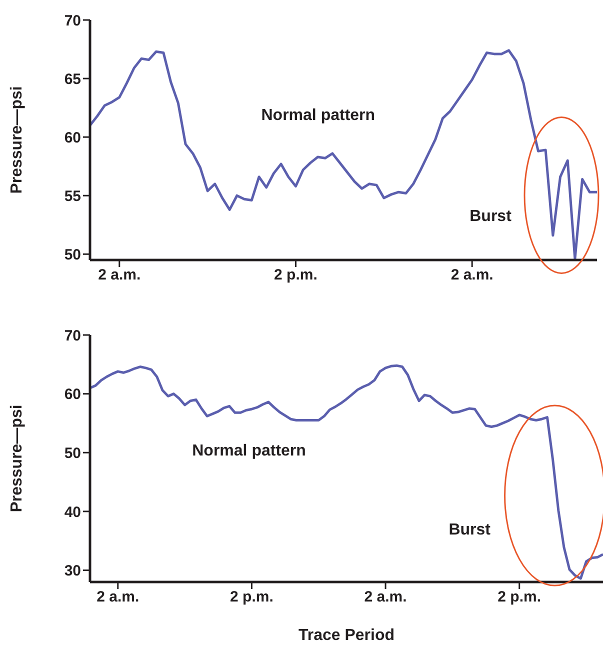 The image size is (603, 648). What do you see at coordinates (346, 635) in the screenshot?
I see `x-axis-title: Trace Period` at bounding box center [346, 635].